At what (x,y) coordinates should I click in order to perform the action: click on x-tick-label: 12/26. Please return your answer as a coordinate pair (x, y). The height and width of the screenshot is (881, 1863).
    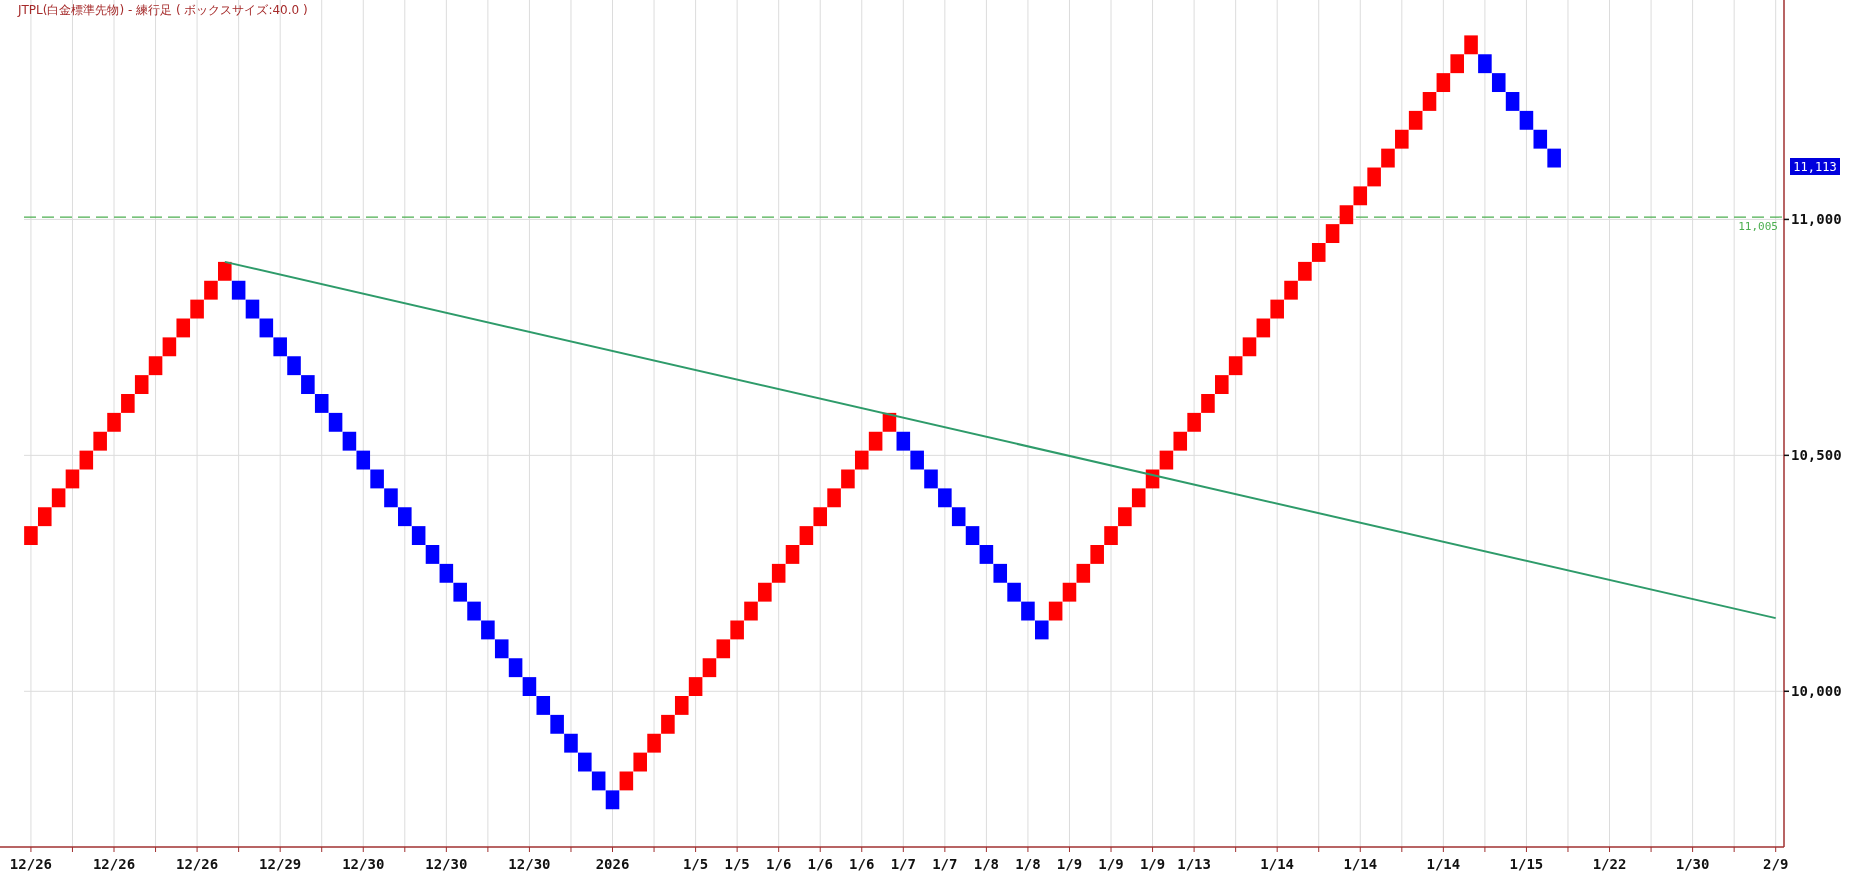
    Looking at the image, I should click on (30, 864).